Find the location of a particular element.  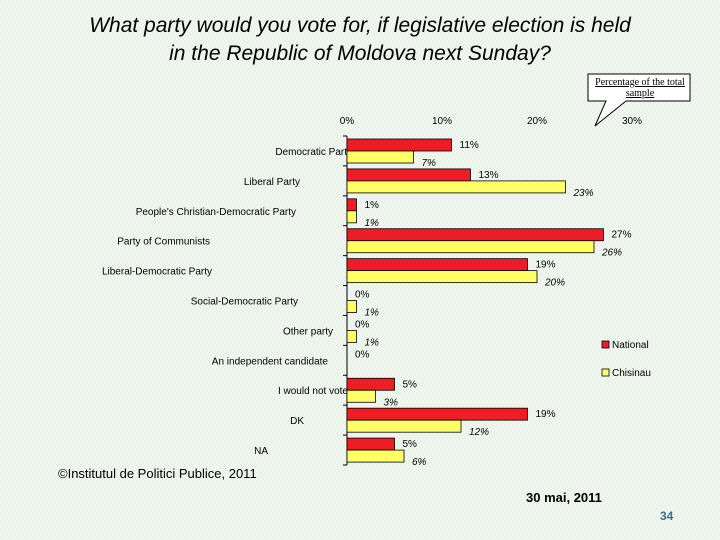

category-label: Liberal Party is located at coordinates (272, 182).